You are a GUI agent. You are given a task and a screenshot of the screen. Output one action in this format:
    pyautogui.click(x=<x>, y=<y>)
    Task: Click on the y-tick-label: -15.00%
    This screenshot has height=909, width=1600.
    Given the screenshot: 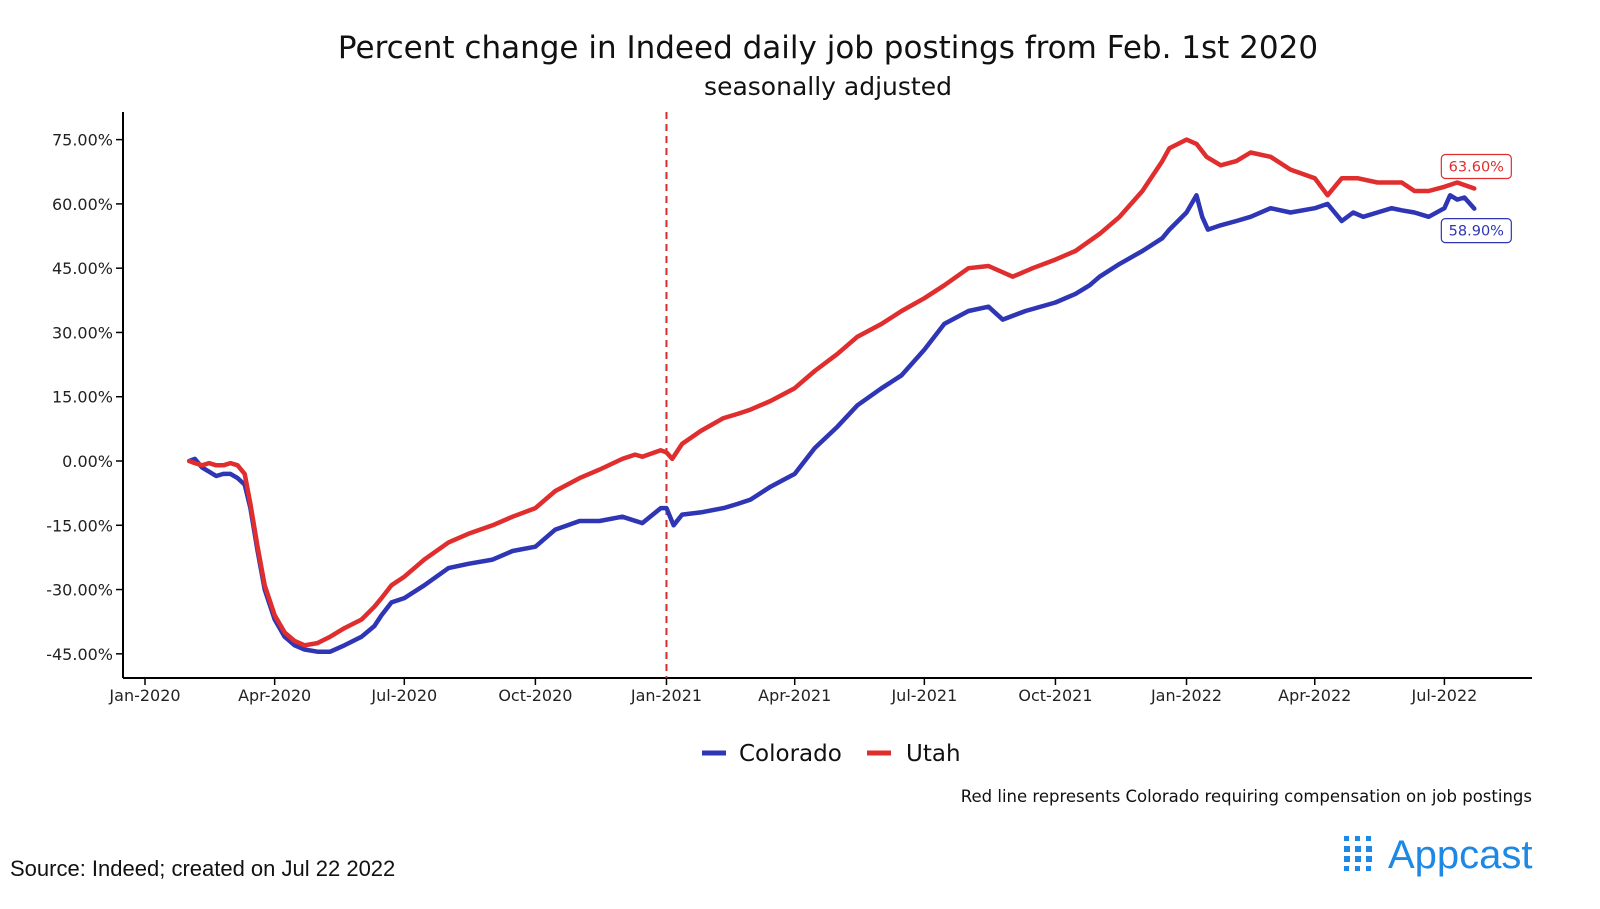 What is the action you would take?
    pyautogui.click(x=79, y=525)
    